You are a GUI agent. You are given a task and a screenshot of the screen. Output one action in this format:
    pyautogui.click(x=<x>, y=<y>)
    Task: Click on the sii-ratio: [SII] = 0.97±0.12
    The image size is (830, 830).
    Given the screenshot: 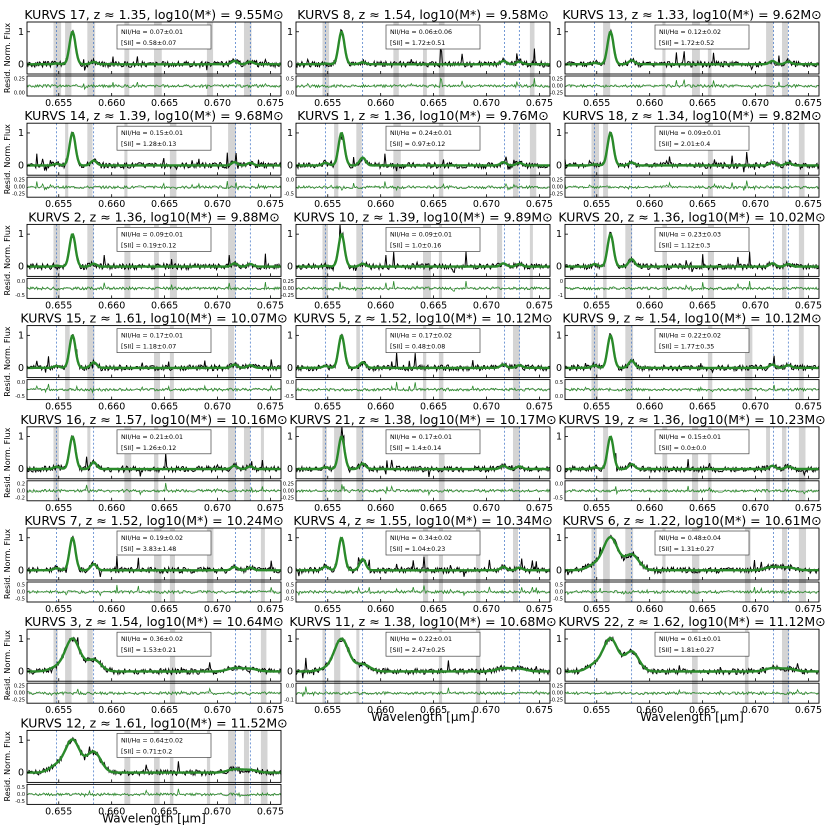 What is the action you would take?
    pyautogui.click(x=417, y=144)
    